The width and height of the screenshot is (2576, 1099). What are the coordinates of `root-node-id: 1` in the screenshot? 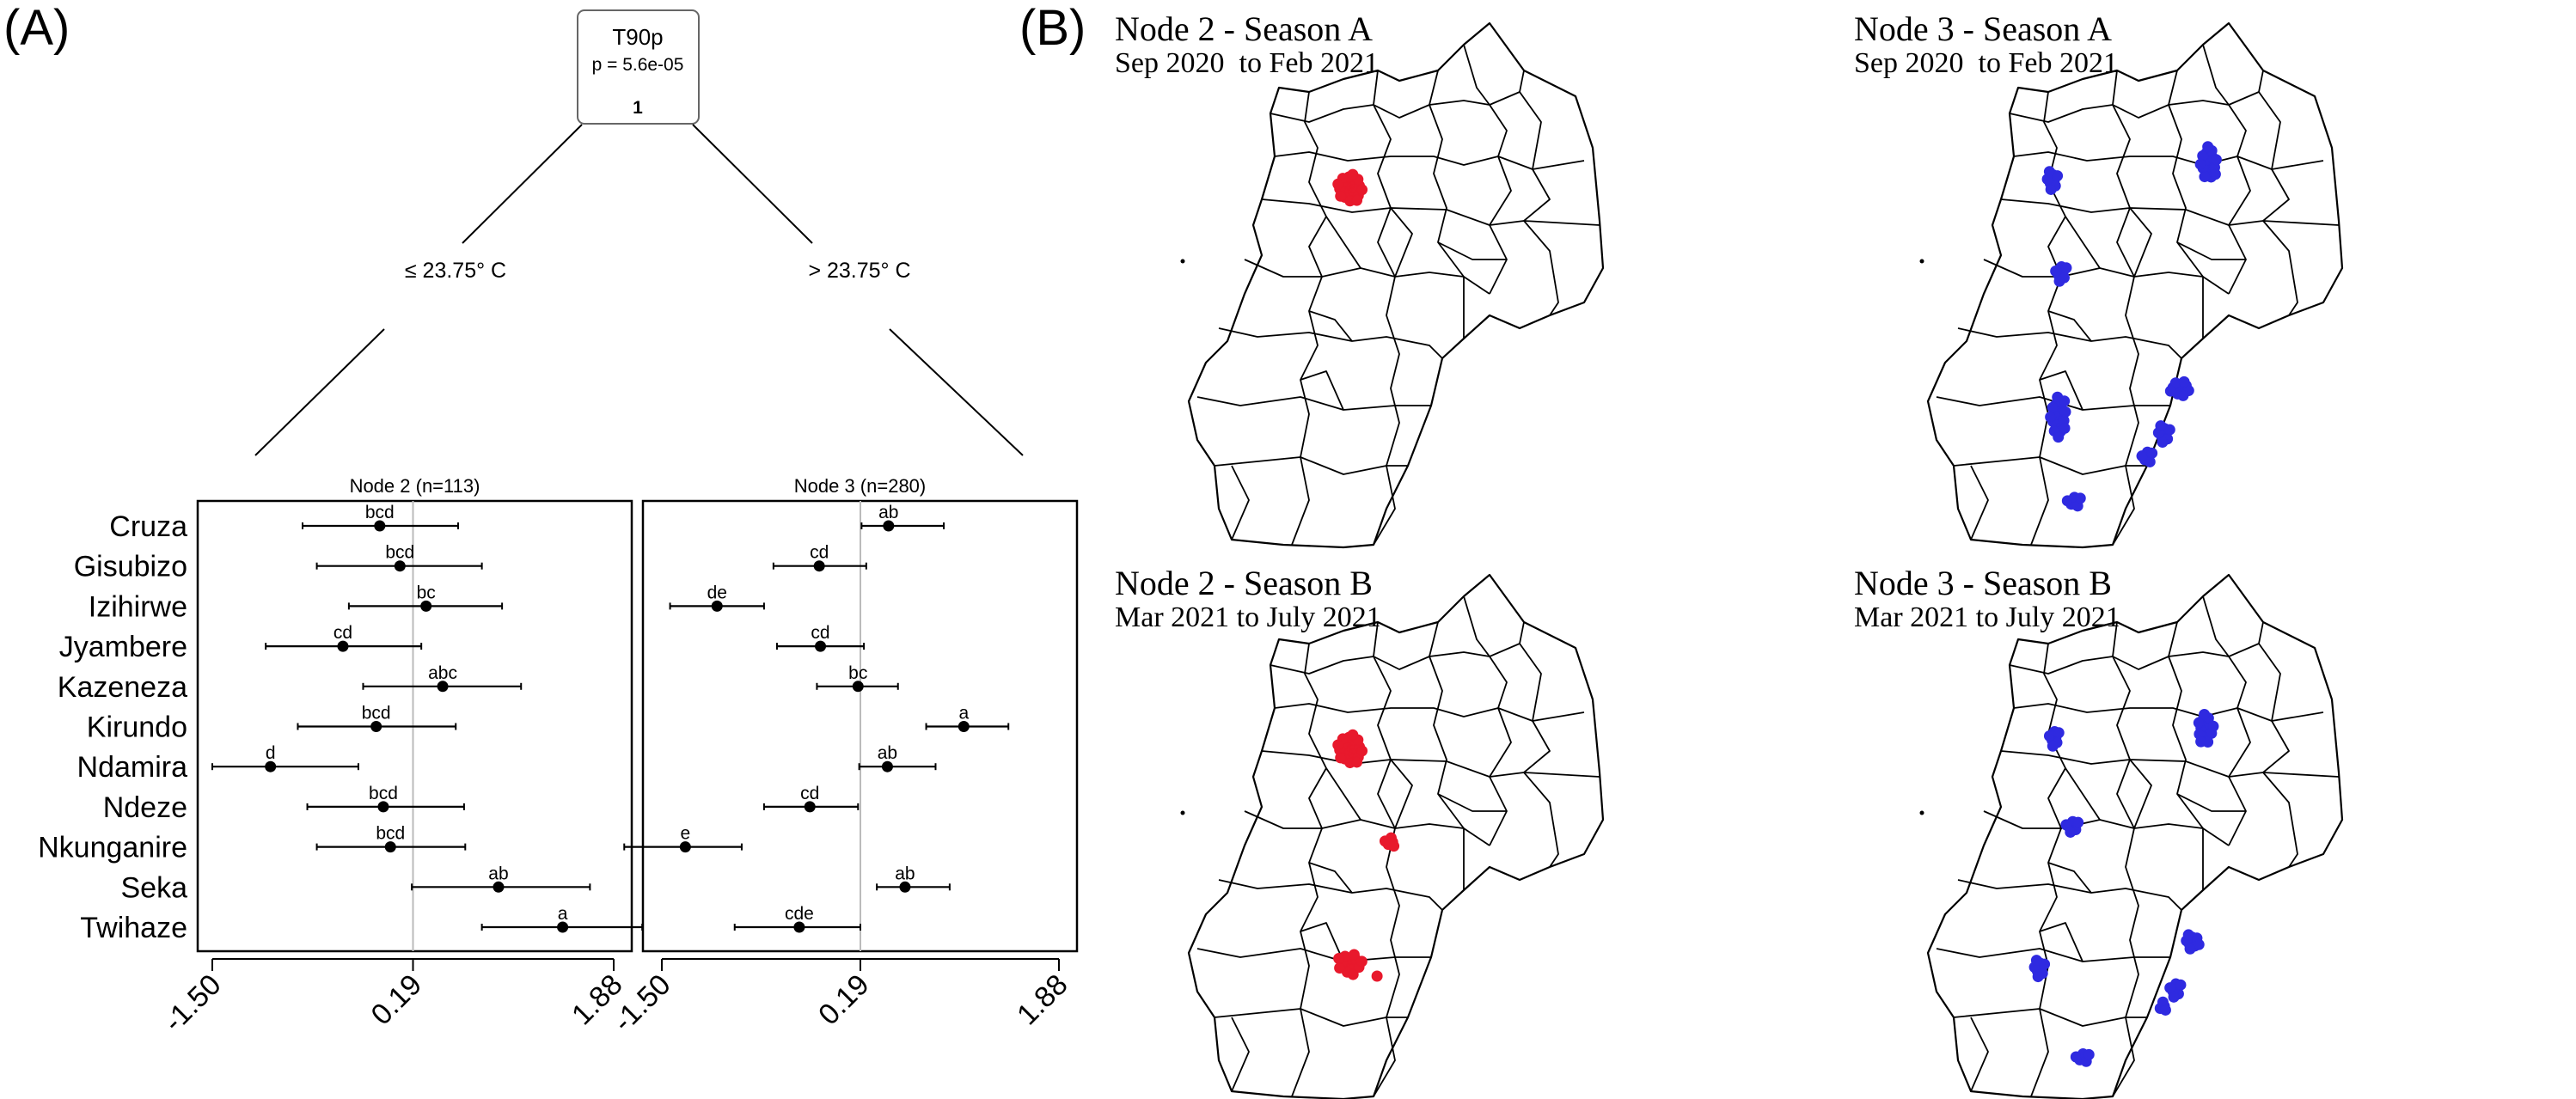 It's located at (638, 108).